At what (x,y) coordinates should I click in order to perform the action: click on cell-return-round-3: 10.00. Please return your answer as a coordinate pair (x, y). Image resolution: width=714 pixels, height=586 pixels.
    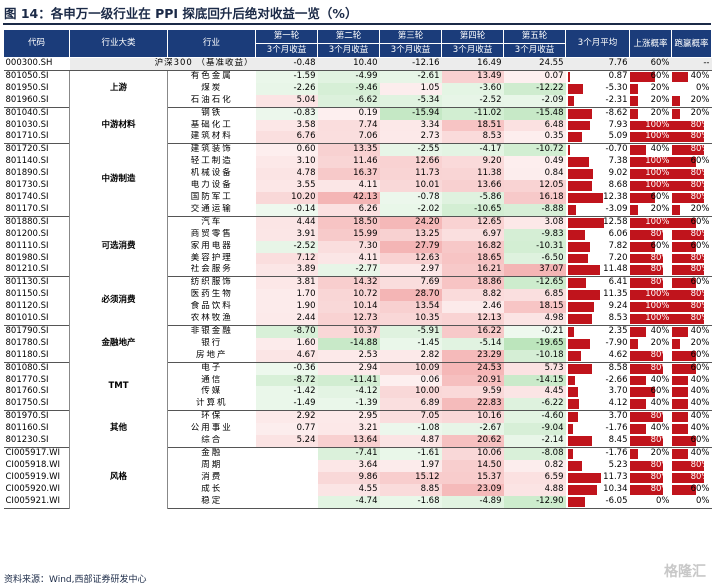
    Looking at the image, I should click on (410, 392).